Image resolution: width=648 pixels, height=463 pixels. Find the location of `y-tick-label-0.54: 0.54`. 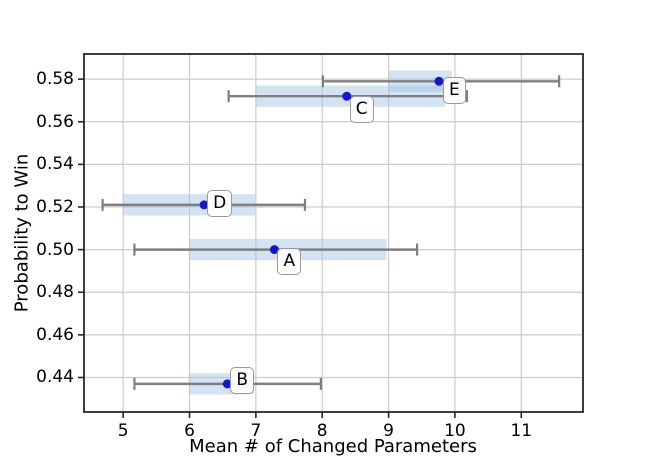

y-tick-label-0.54: 0.54 is located at coordinates (55, 164).